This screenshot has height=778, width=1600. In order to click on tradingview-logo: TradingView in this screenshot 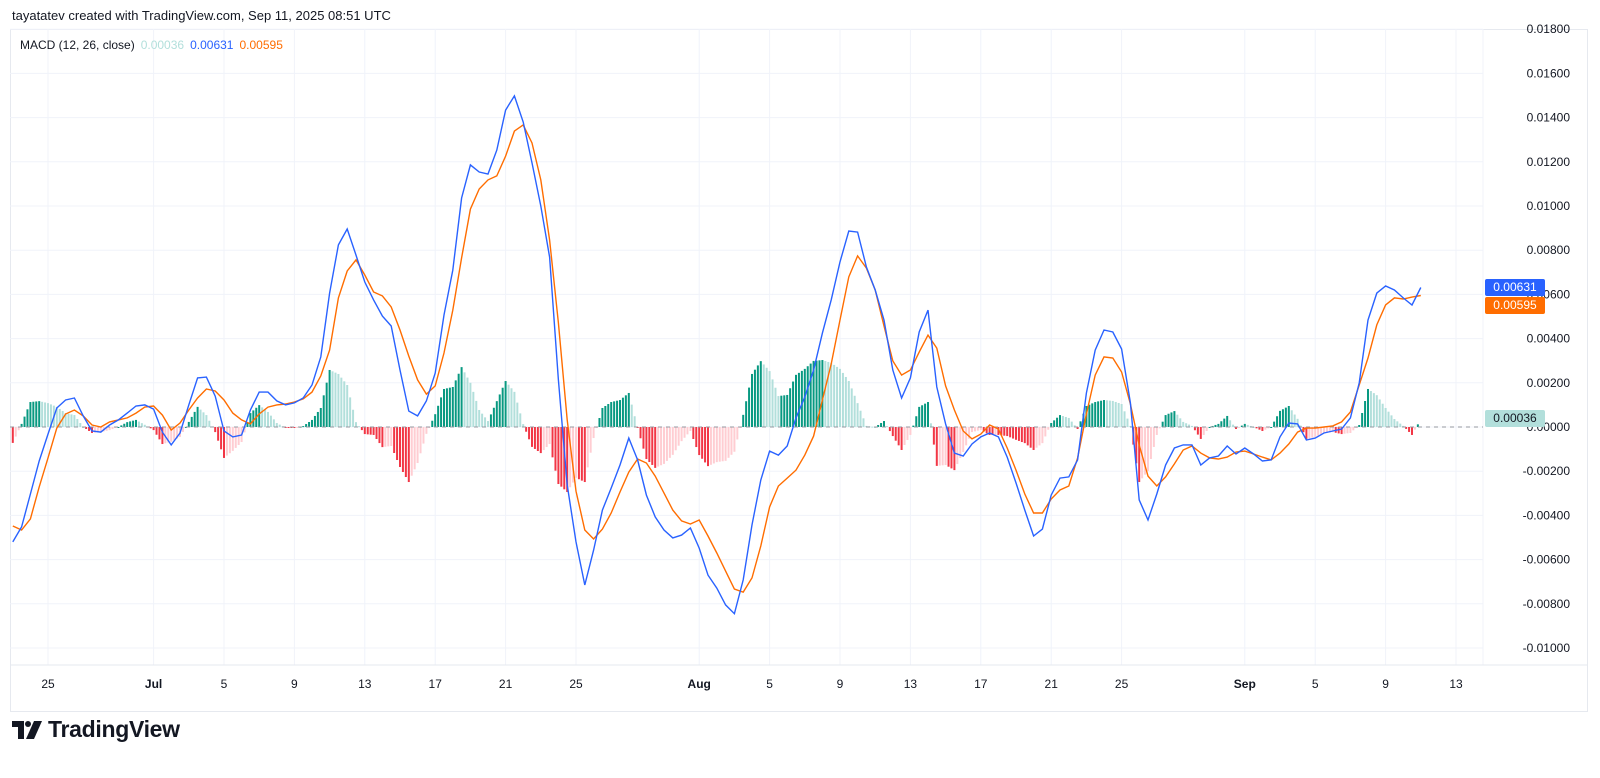, I will do `click(96, 729)`.